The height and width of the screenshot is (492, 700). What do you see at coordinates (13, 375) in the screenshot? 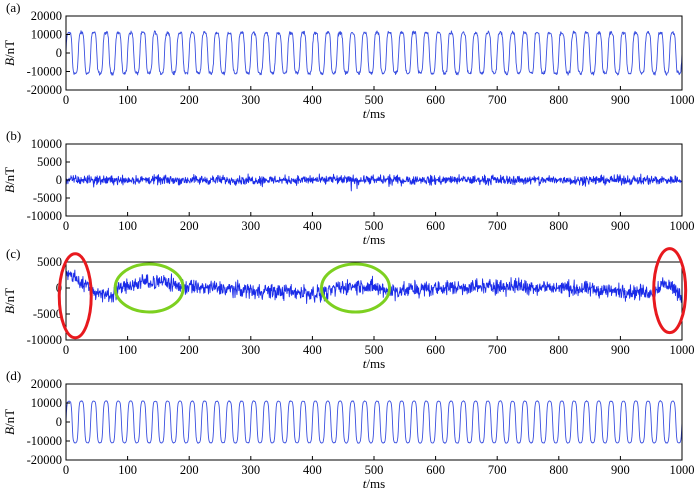
I see `panel-label: (d)` at bounding box center [13, 375].